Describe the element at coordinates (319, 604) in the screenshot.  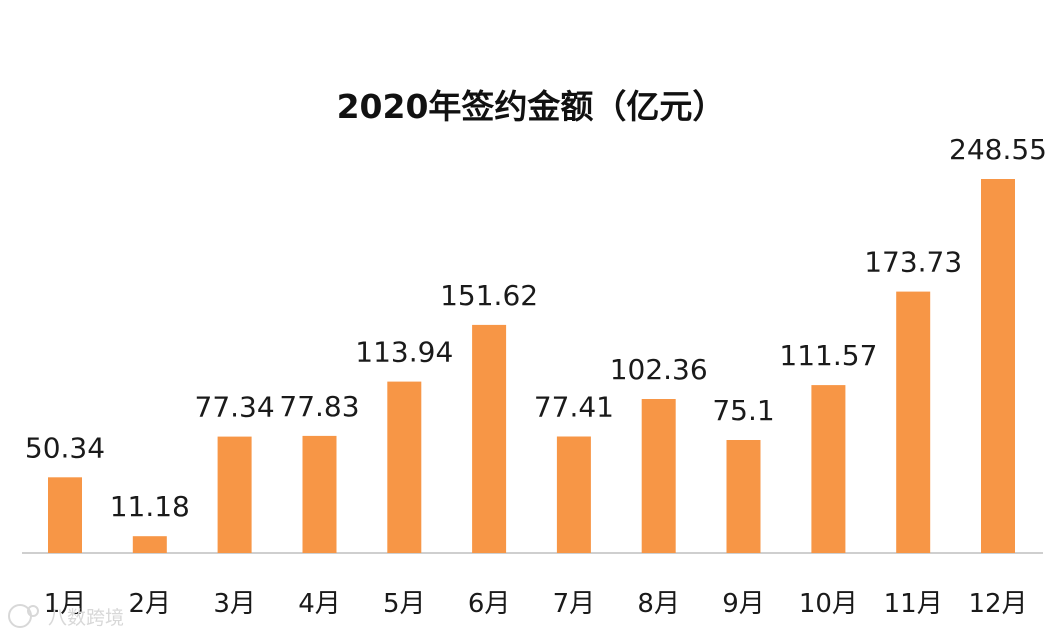
I see `x-tick-label: 4月` at that location.